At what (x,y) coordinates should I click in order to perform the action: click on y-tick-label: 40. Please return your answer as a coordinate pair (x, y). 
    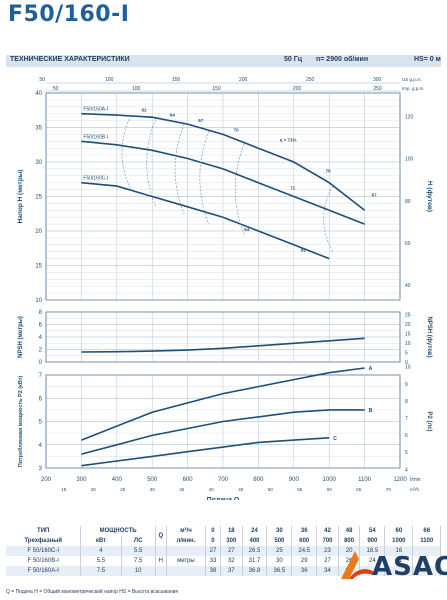
    Looking at the image, I should click on (38, 94).